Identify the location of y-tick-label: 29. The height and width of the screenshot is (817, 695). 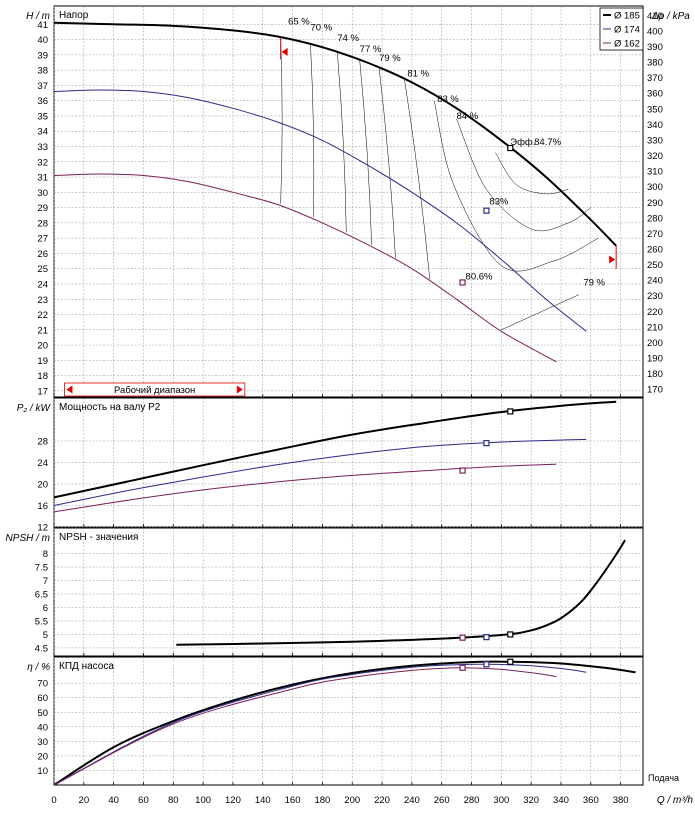
(42, 208).